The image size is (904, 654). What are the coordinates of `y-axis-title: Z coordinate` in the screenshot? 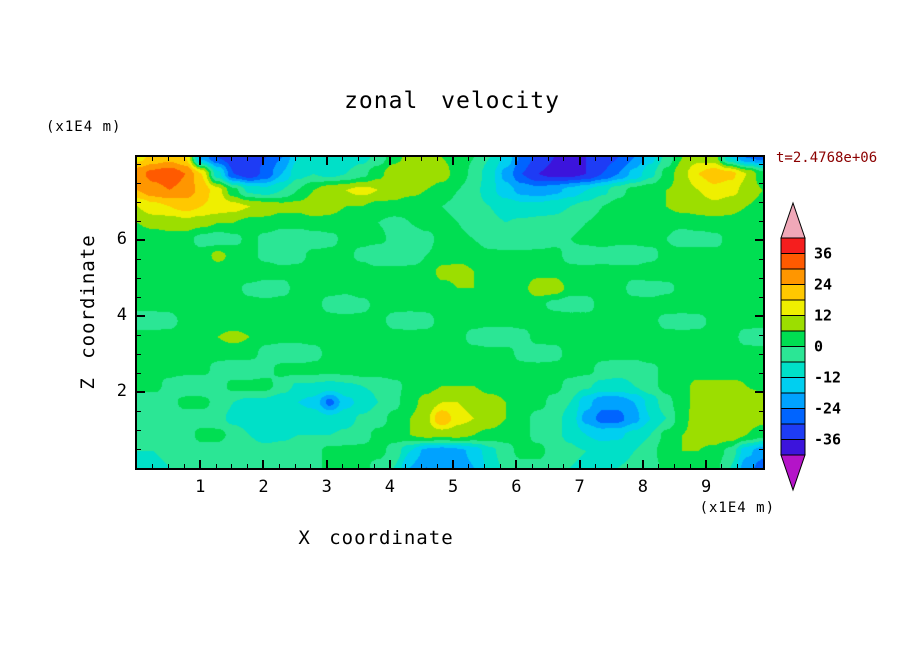 It's located at (88, 312).